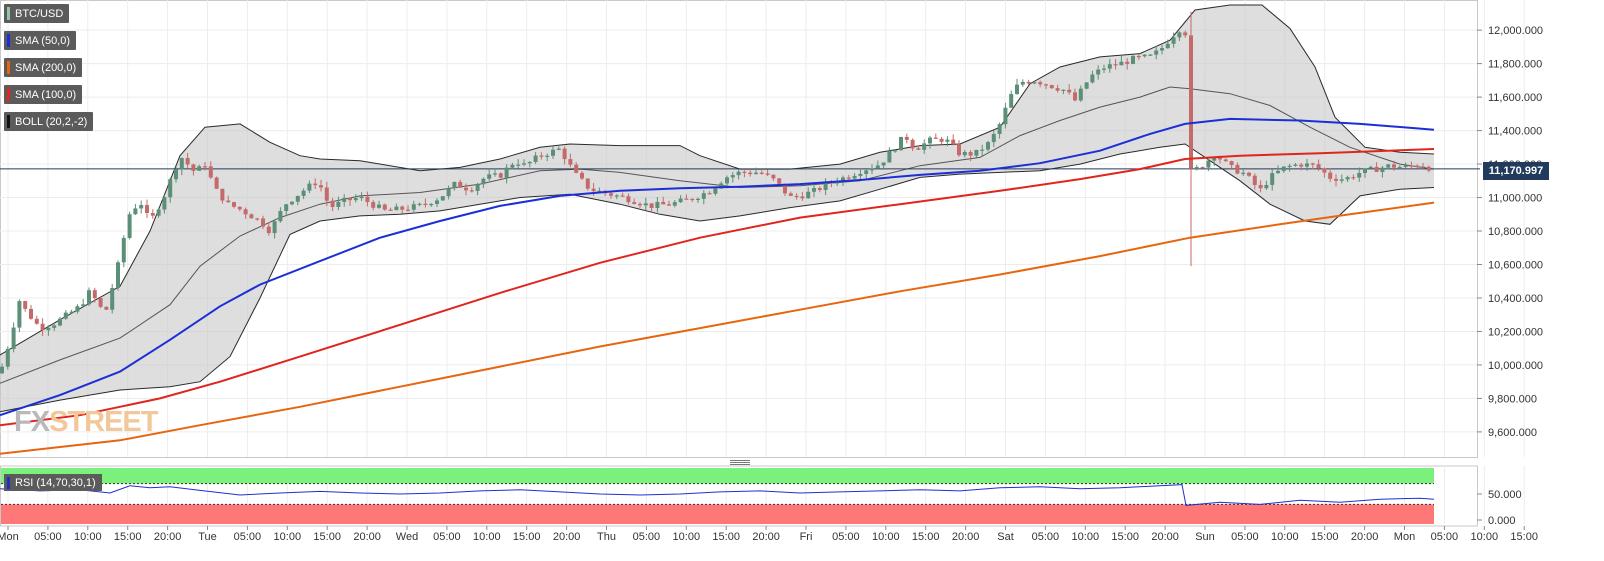  What do you see at coordinates (55, 482) in the screenshot?
I see `legend-rsi-label: RSI (14,70,30,1)` at bounding box center [55, 482].